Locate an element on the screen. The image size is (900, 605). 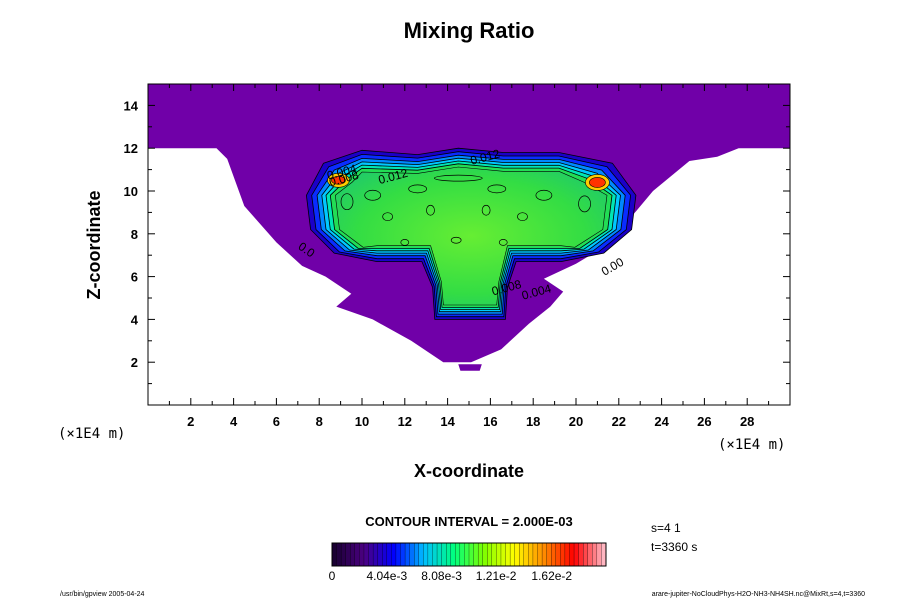
x-tick-label: 2 is located at coordinates (190, 421).